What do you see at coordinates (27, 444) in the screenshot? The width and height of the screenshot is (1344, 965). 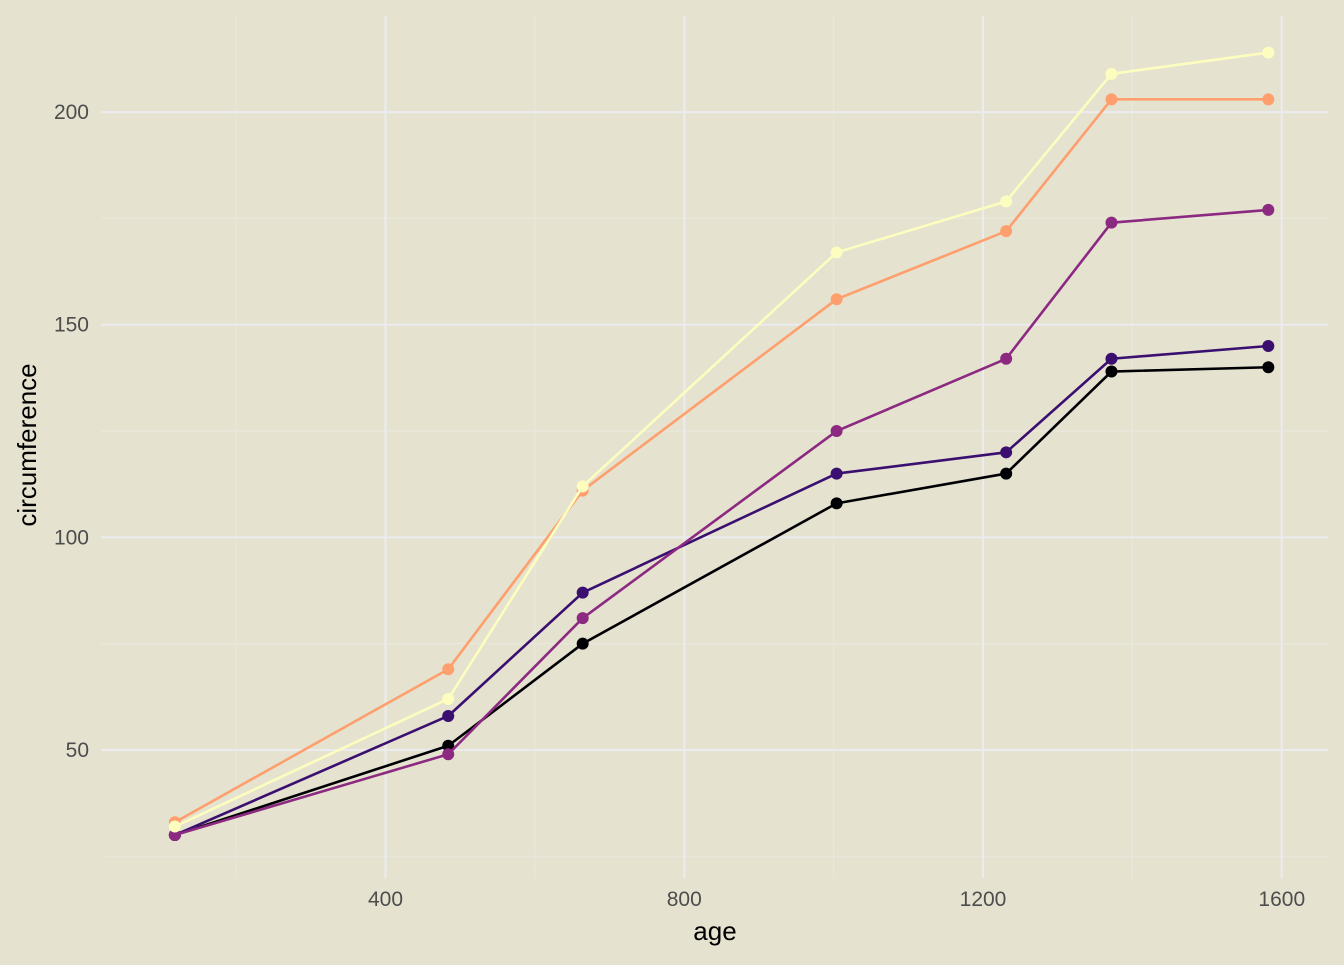 I see `y-axis-title: circumference` at bounding box center [27, 444].